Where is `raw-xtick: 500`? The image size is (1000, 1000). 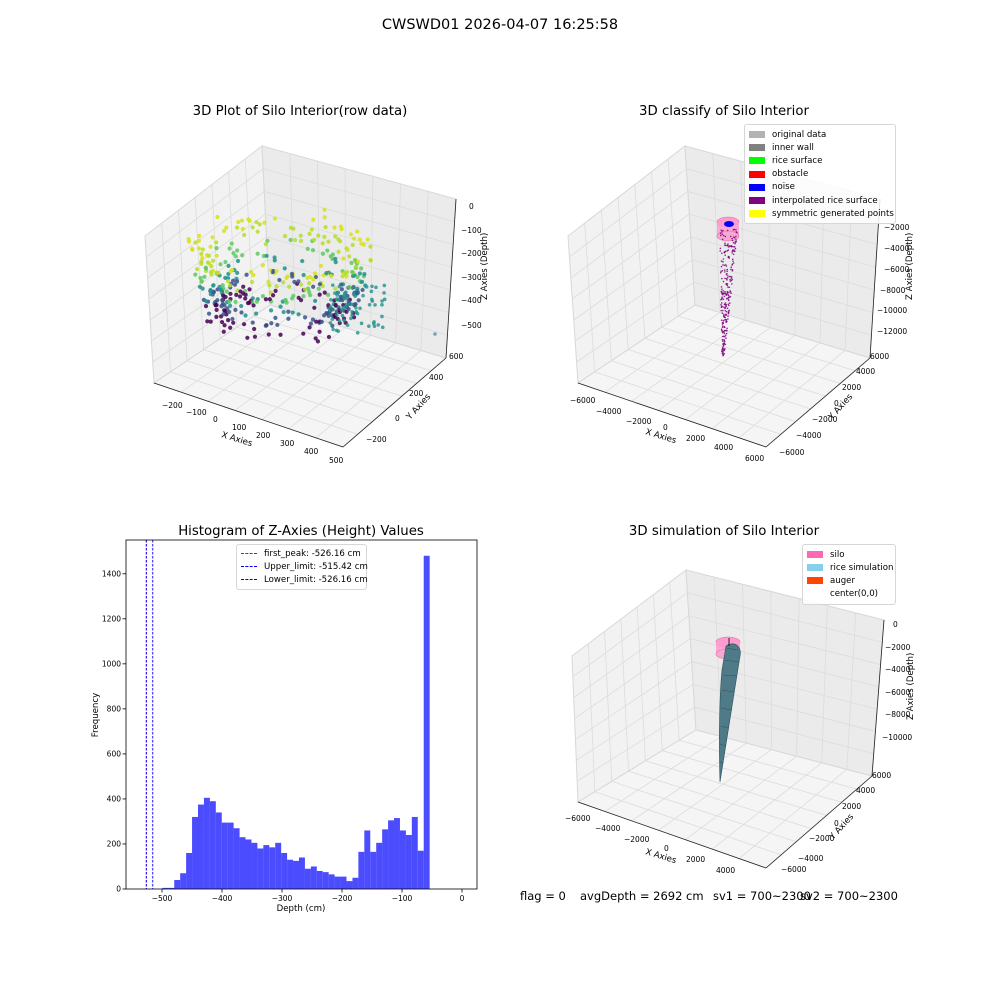
raw-xtick: 500 is located at coordinates (336, 460).